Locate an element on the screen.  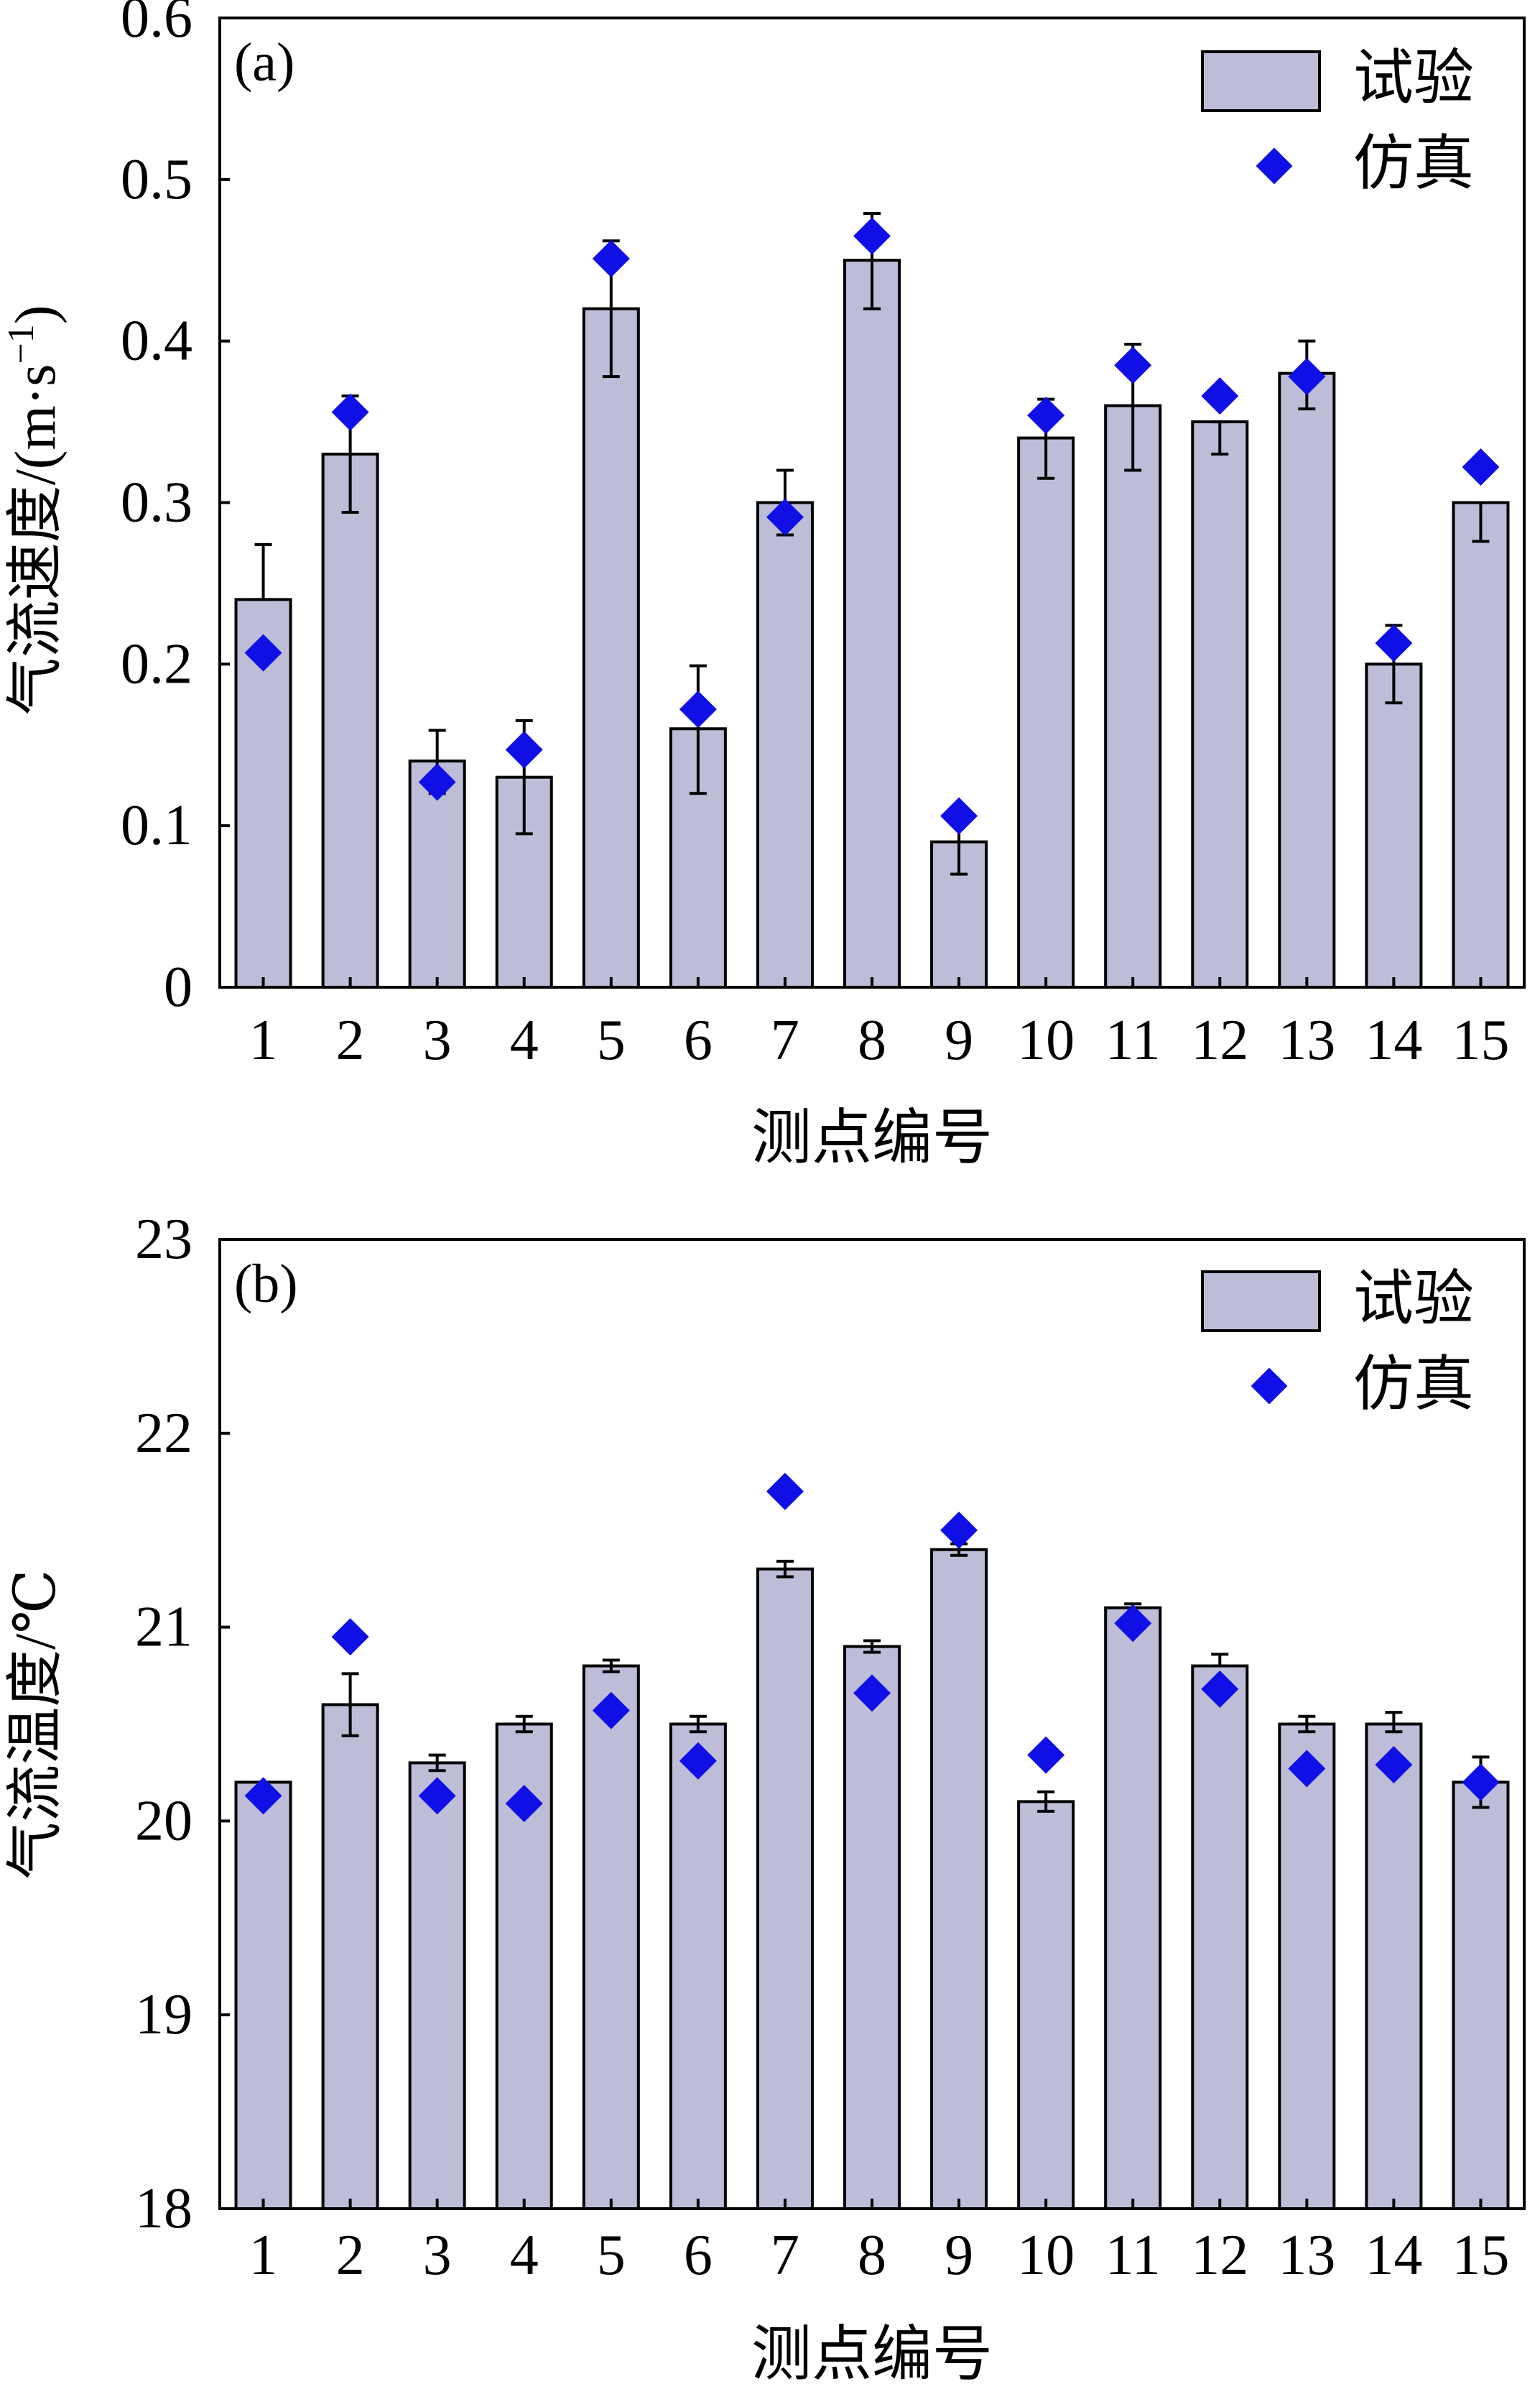
panel-a-xtick-label-3: 3 is located at coordinates (437, 1040).